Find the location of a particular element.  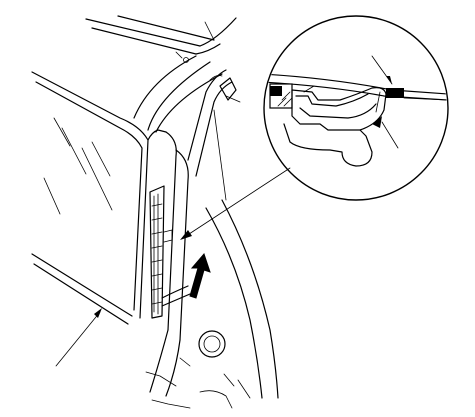

pointer-to-clip-tab is located at coordinates (390, 135).